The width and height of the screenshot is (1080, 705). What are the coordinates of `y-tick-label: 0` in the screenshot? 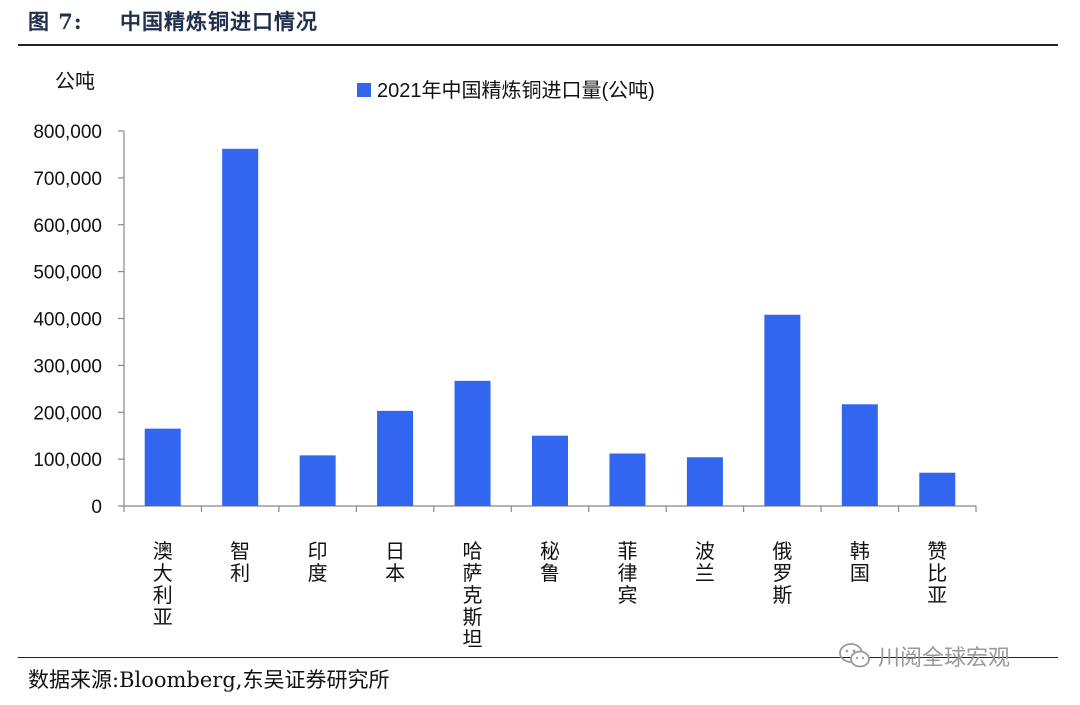 It's located at (96, 507).